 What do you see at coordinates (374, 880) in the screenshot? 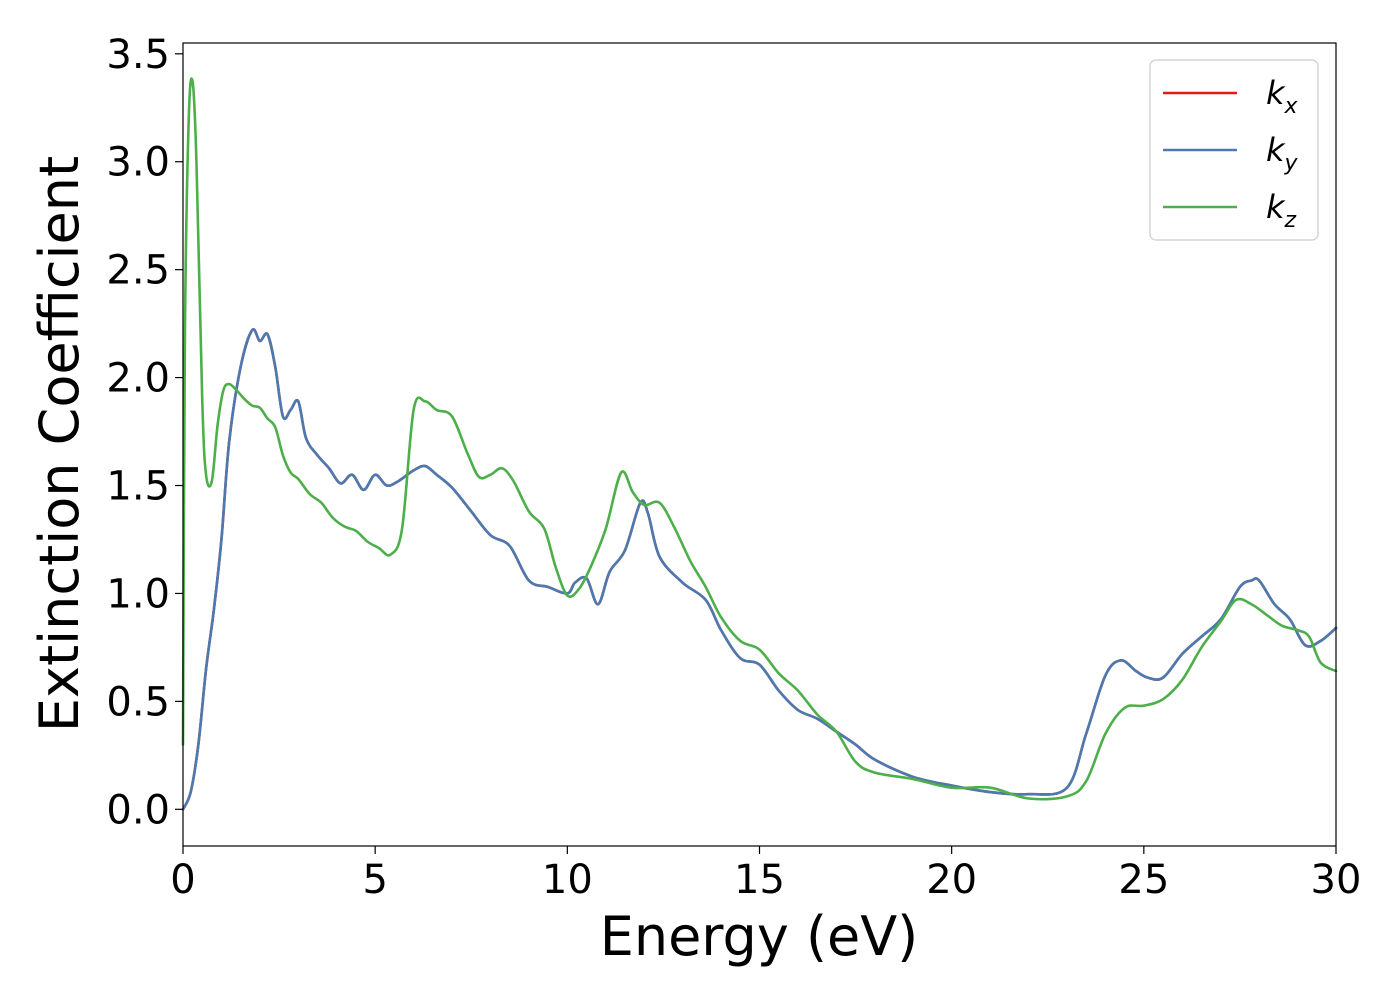
I see `x-tick-label: 5` at bounding box center [374, 880].